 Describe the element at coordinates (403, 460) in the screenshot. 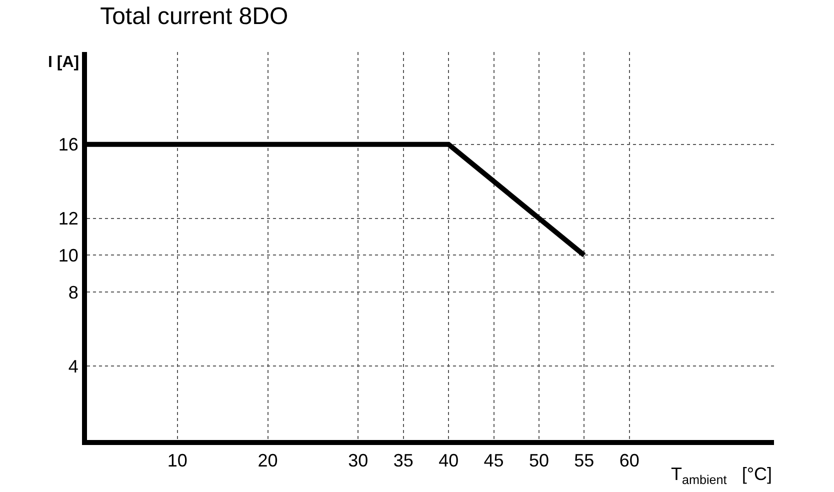

I see `x-tick-label: 35` at that location.